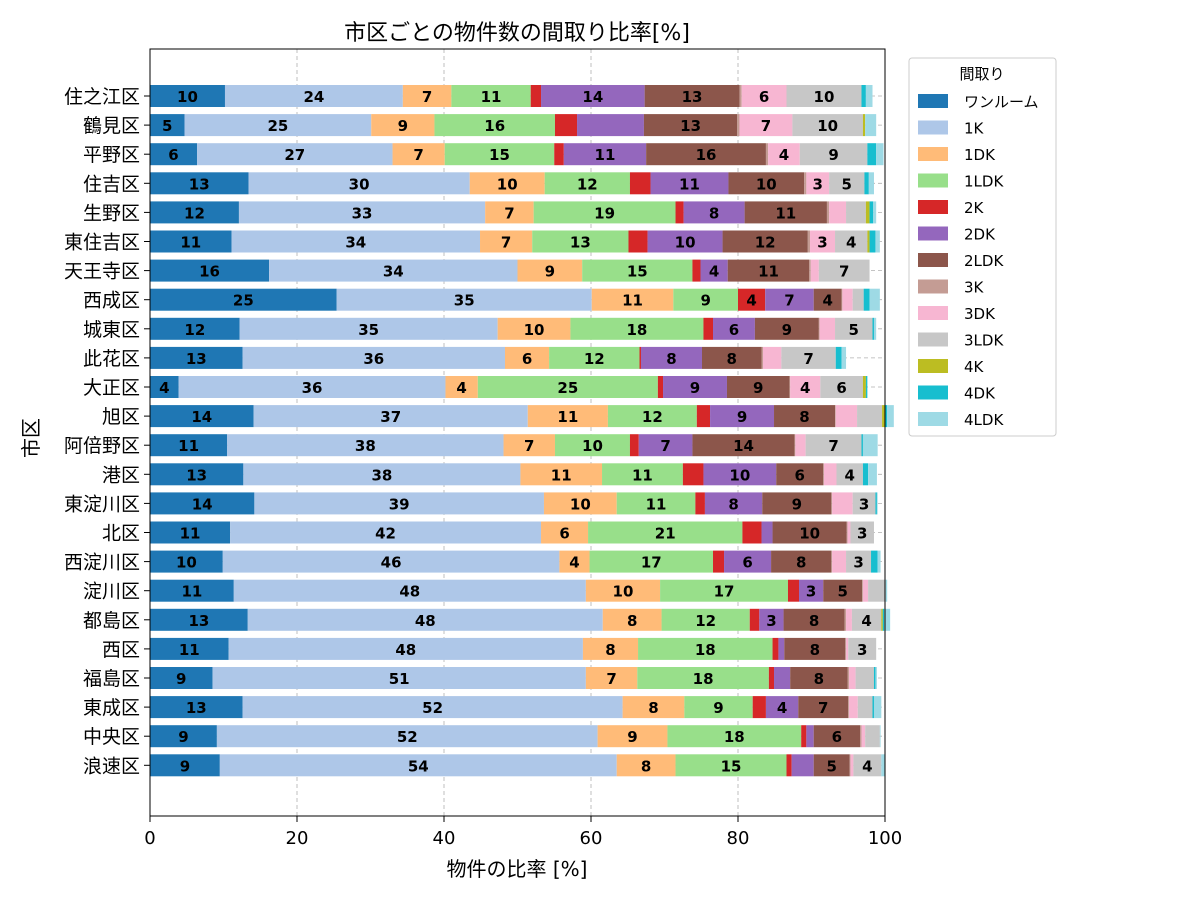 This screenshot has height=900, width=1200. I want to click on bar-data-label: 5, so click(854, 330).